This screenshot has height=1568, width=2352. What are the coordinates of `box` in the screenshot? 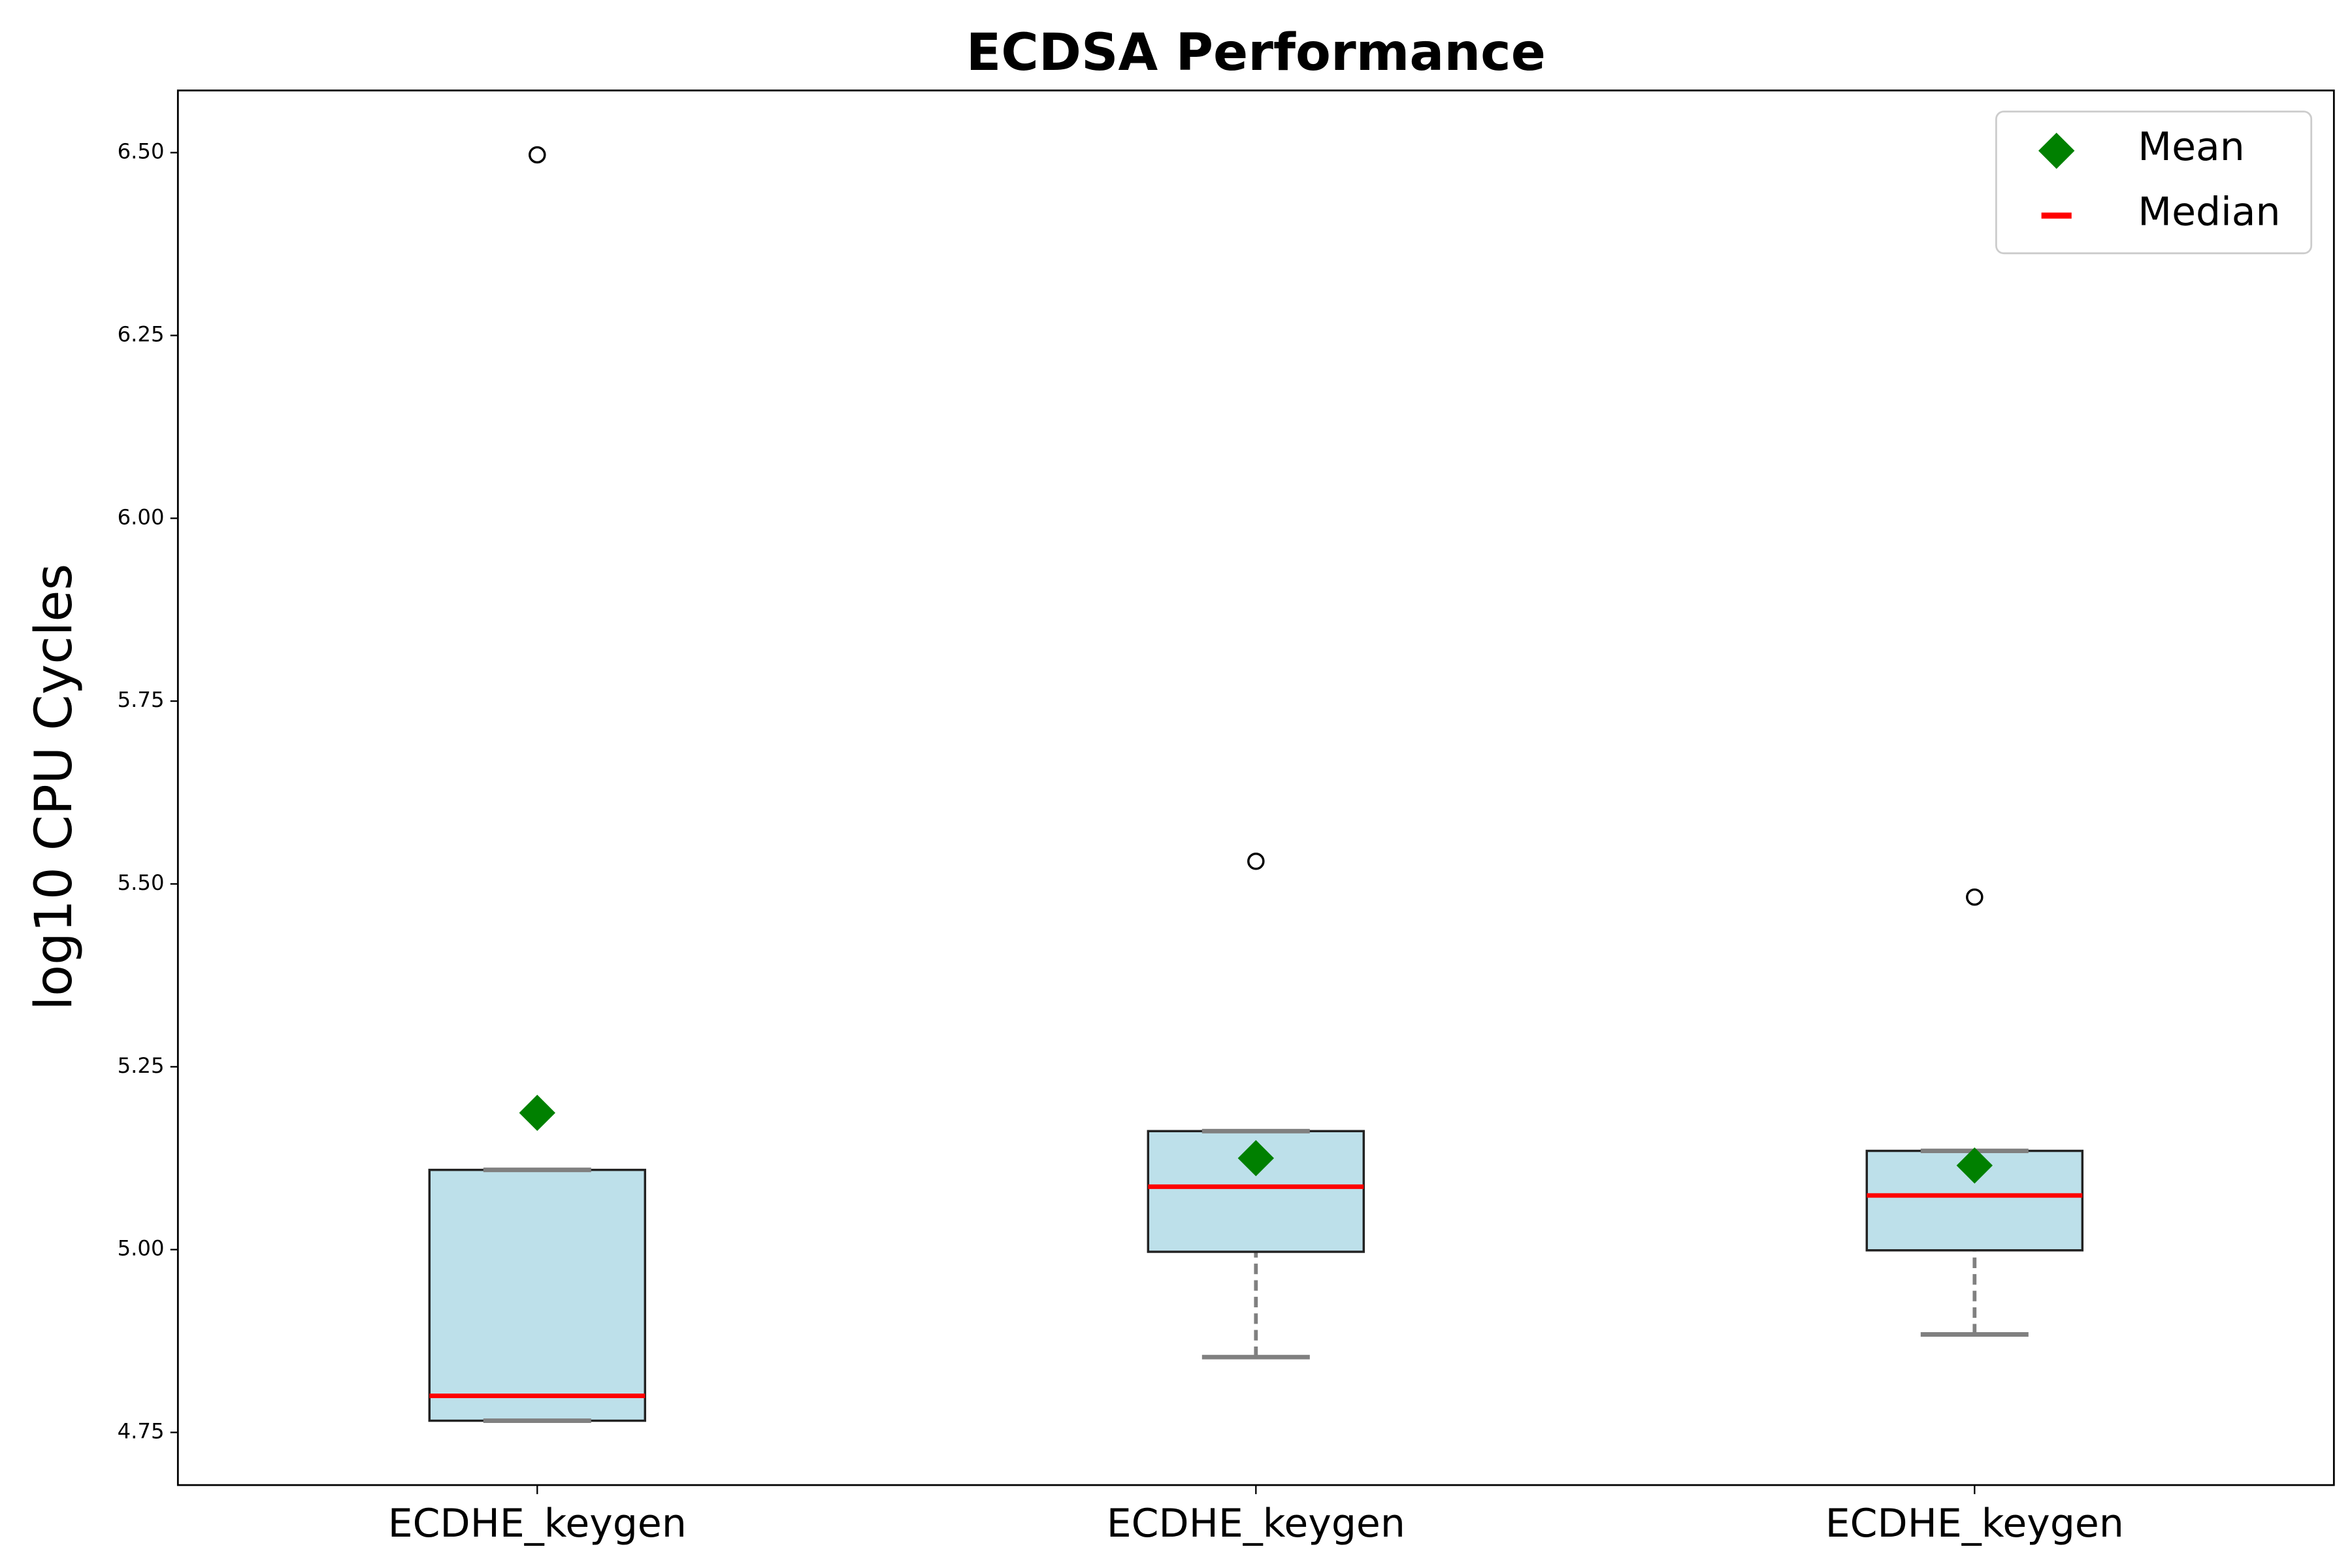 It's located at (537, 1295).